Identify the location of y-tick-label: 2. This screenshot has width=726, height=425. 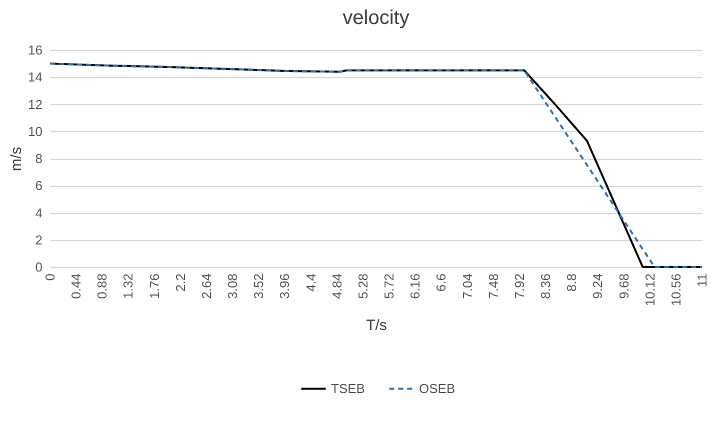
(38, 240).